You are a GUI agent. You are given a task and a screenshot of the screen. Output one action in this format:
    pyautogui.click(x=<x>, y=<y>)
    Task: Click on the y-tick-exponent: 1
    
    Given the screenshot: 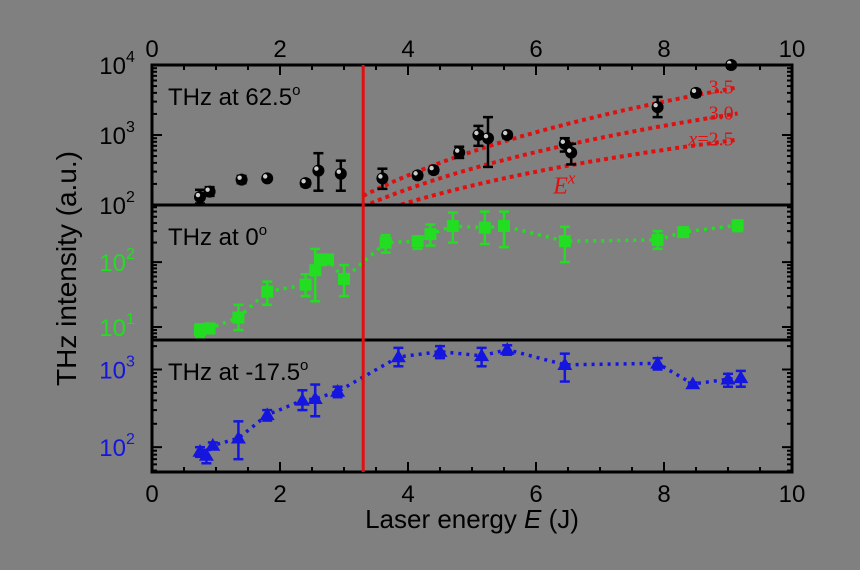 What is the action you would take?
    pyautogui.click(x=130, y=319)
    